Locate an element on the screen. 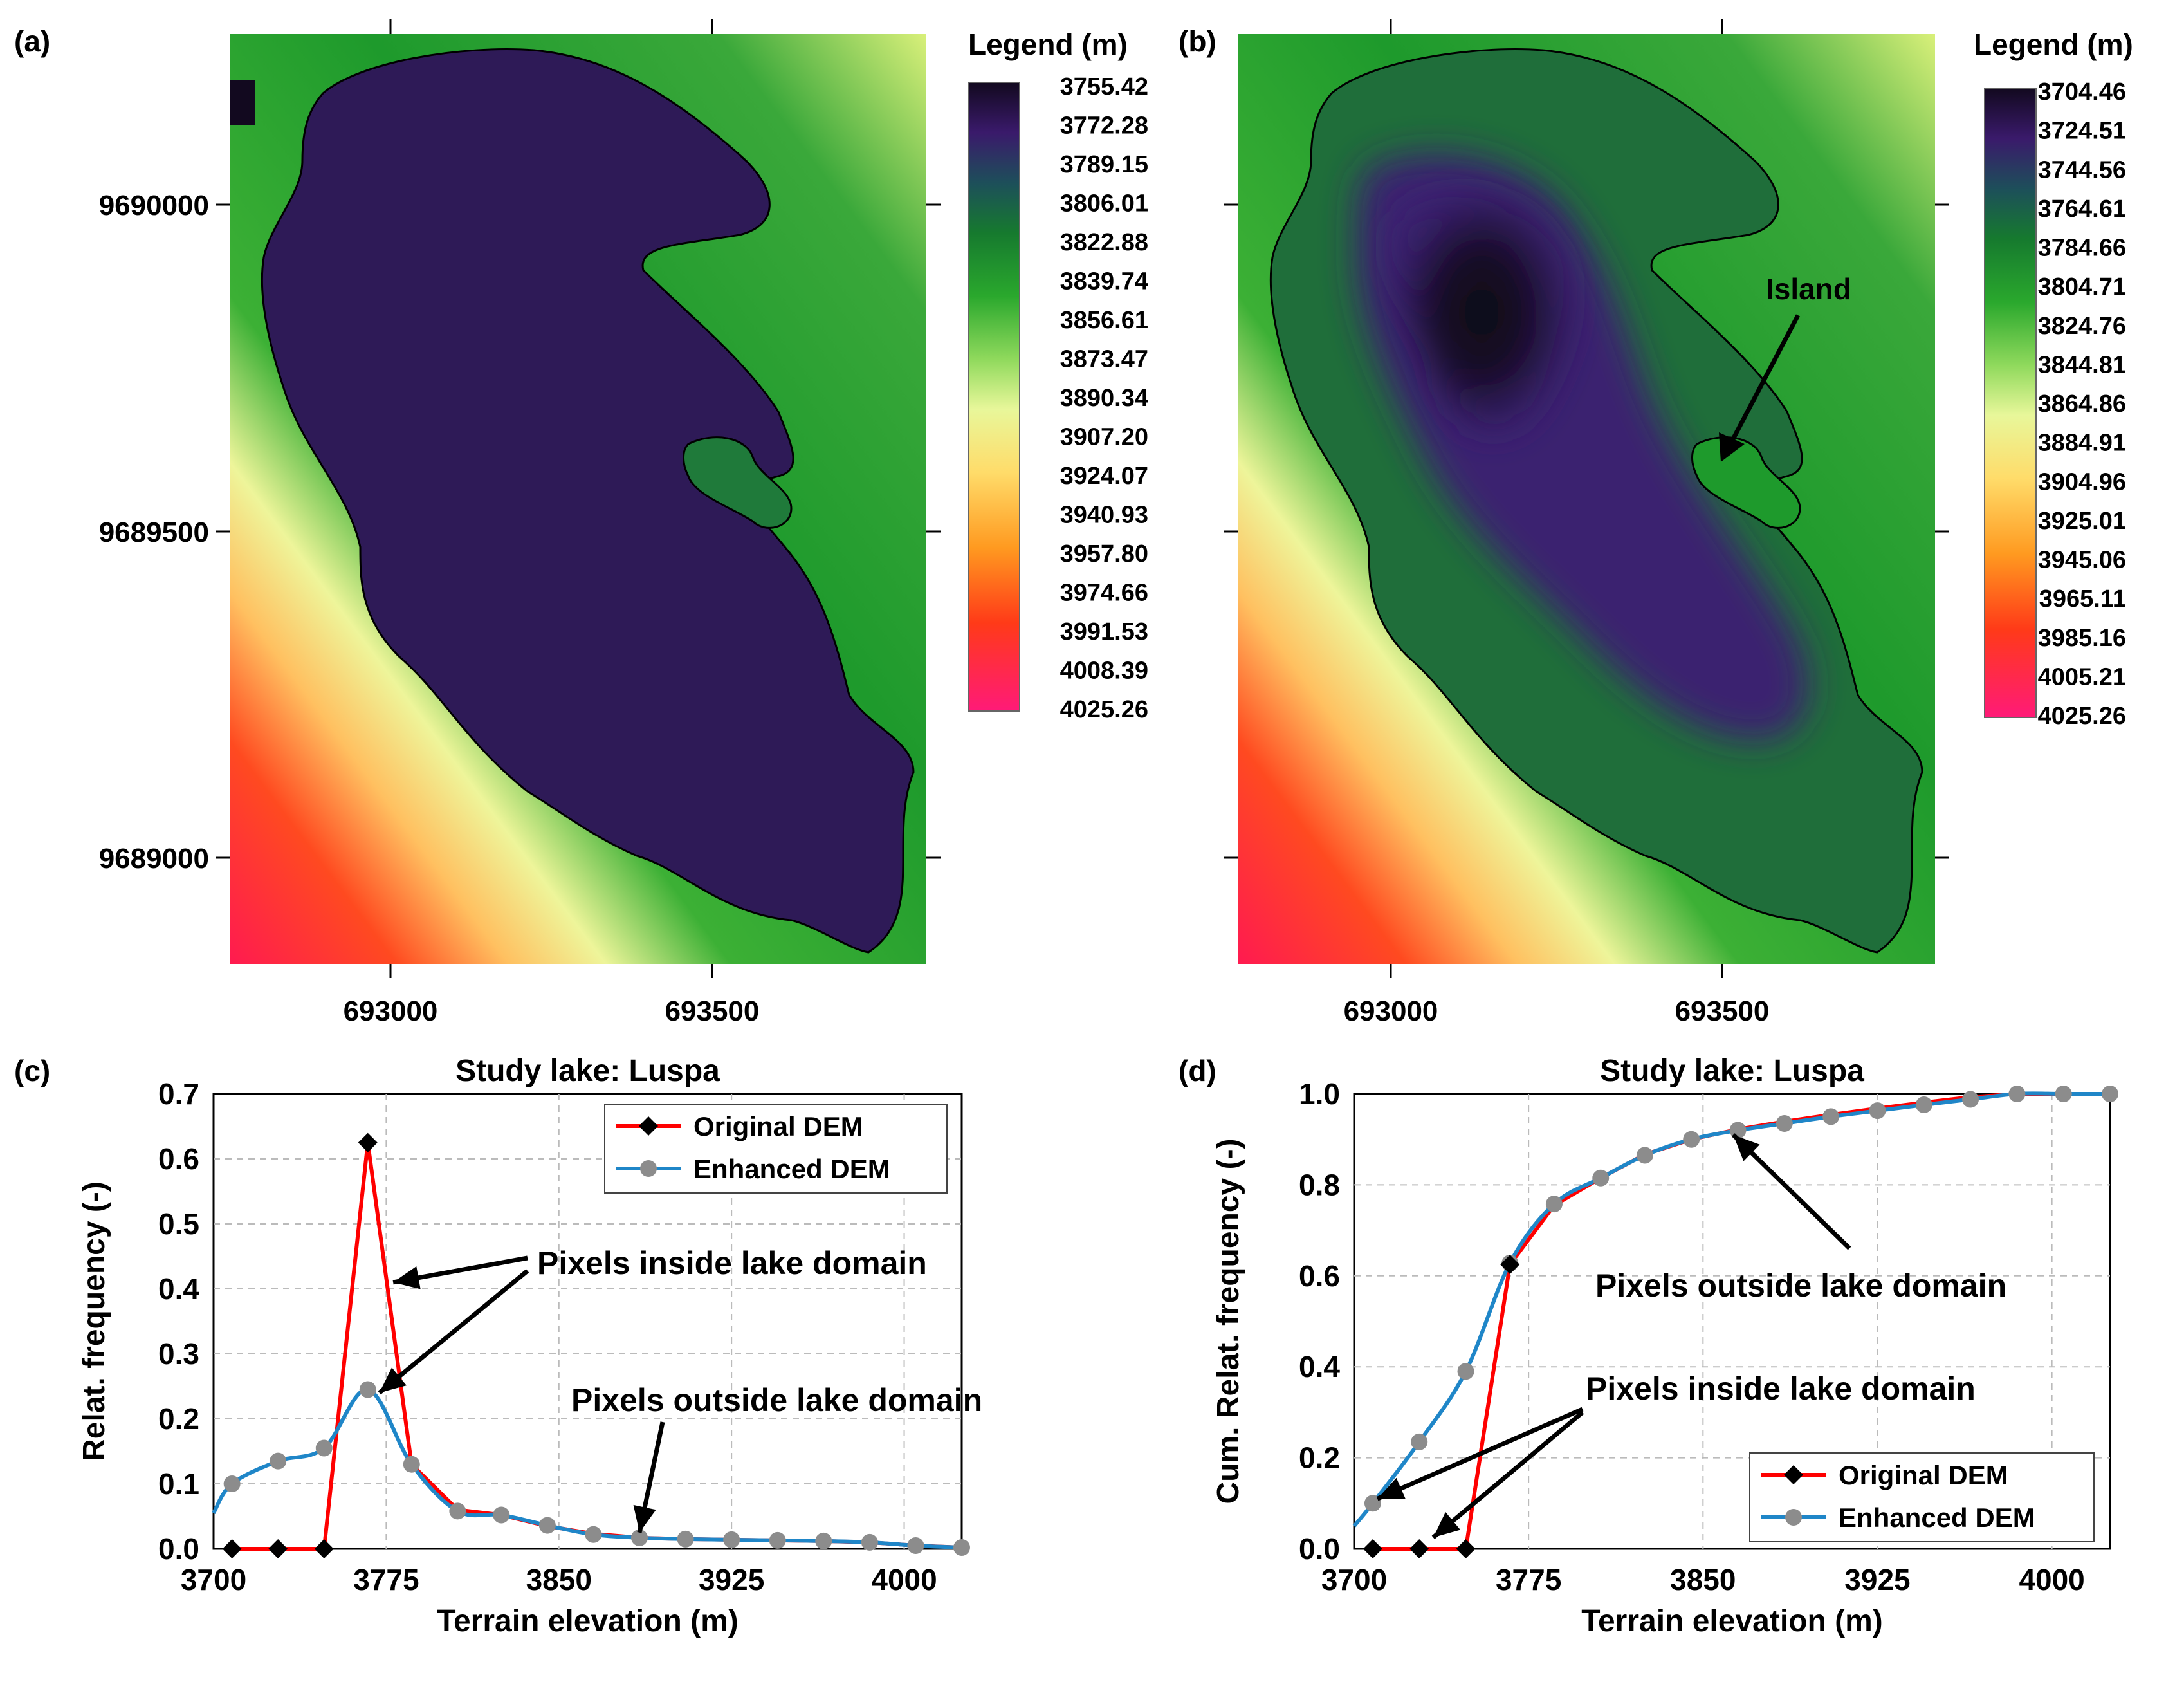 Image resolution: width=2184 pixels, height=1682 pixels. y-tick-a-1: 9689500 is located at coordinates (154, 532).